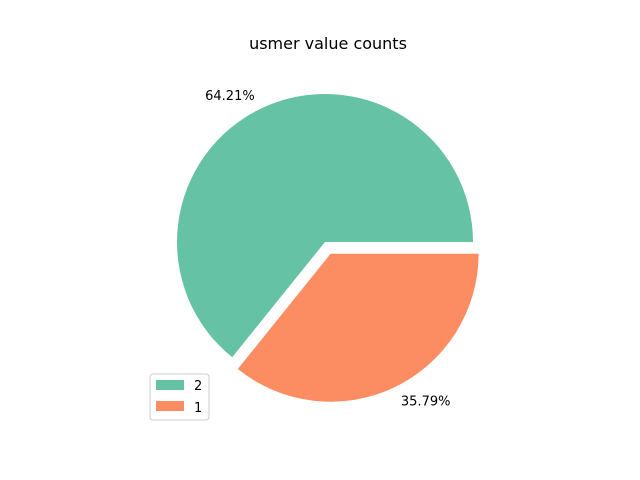 This screenshot has width=640, height=480. What do you see at coordinates (198, 408) in the screenshot?
I see `legend-label-1: 1` at bounding box center [198, 408].